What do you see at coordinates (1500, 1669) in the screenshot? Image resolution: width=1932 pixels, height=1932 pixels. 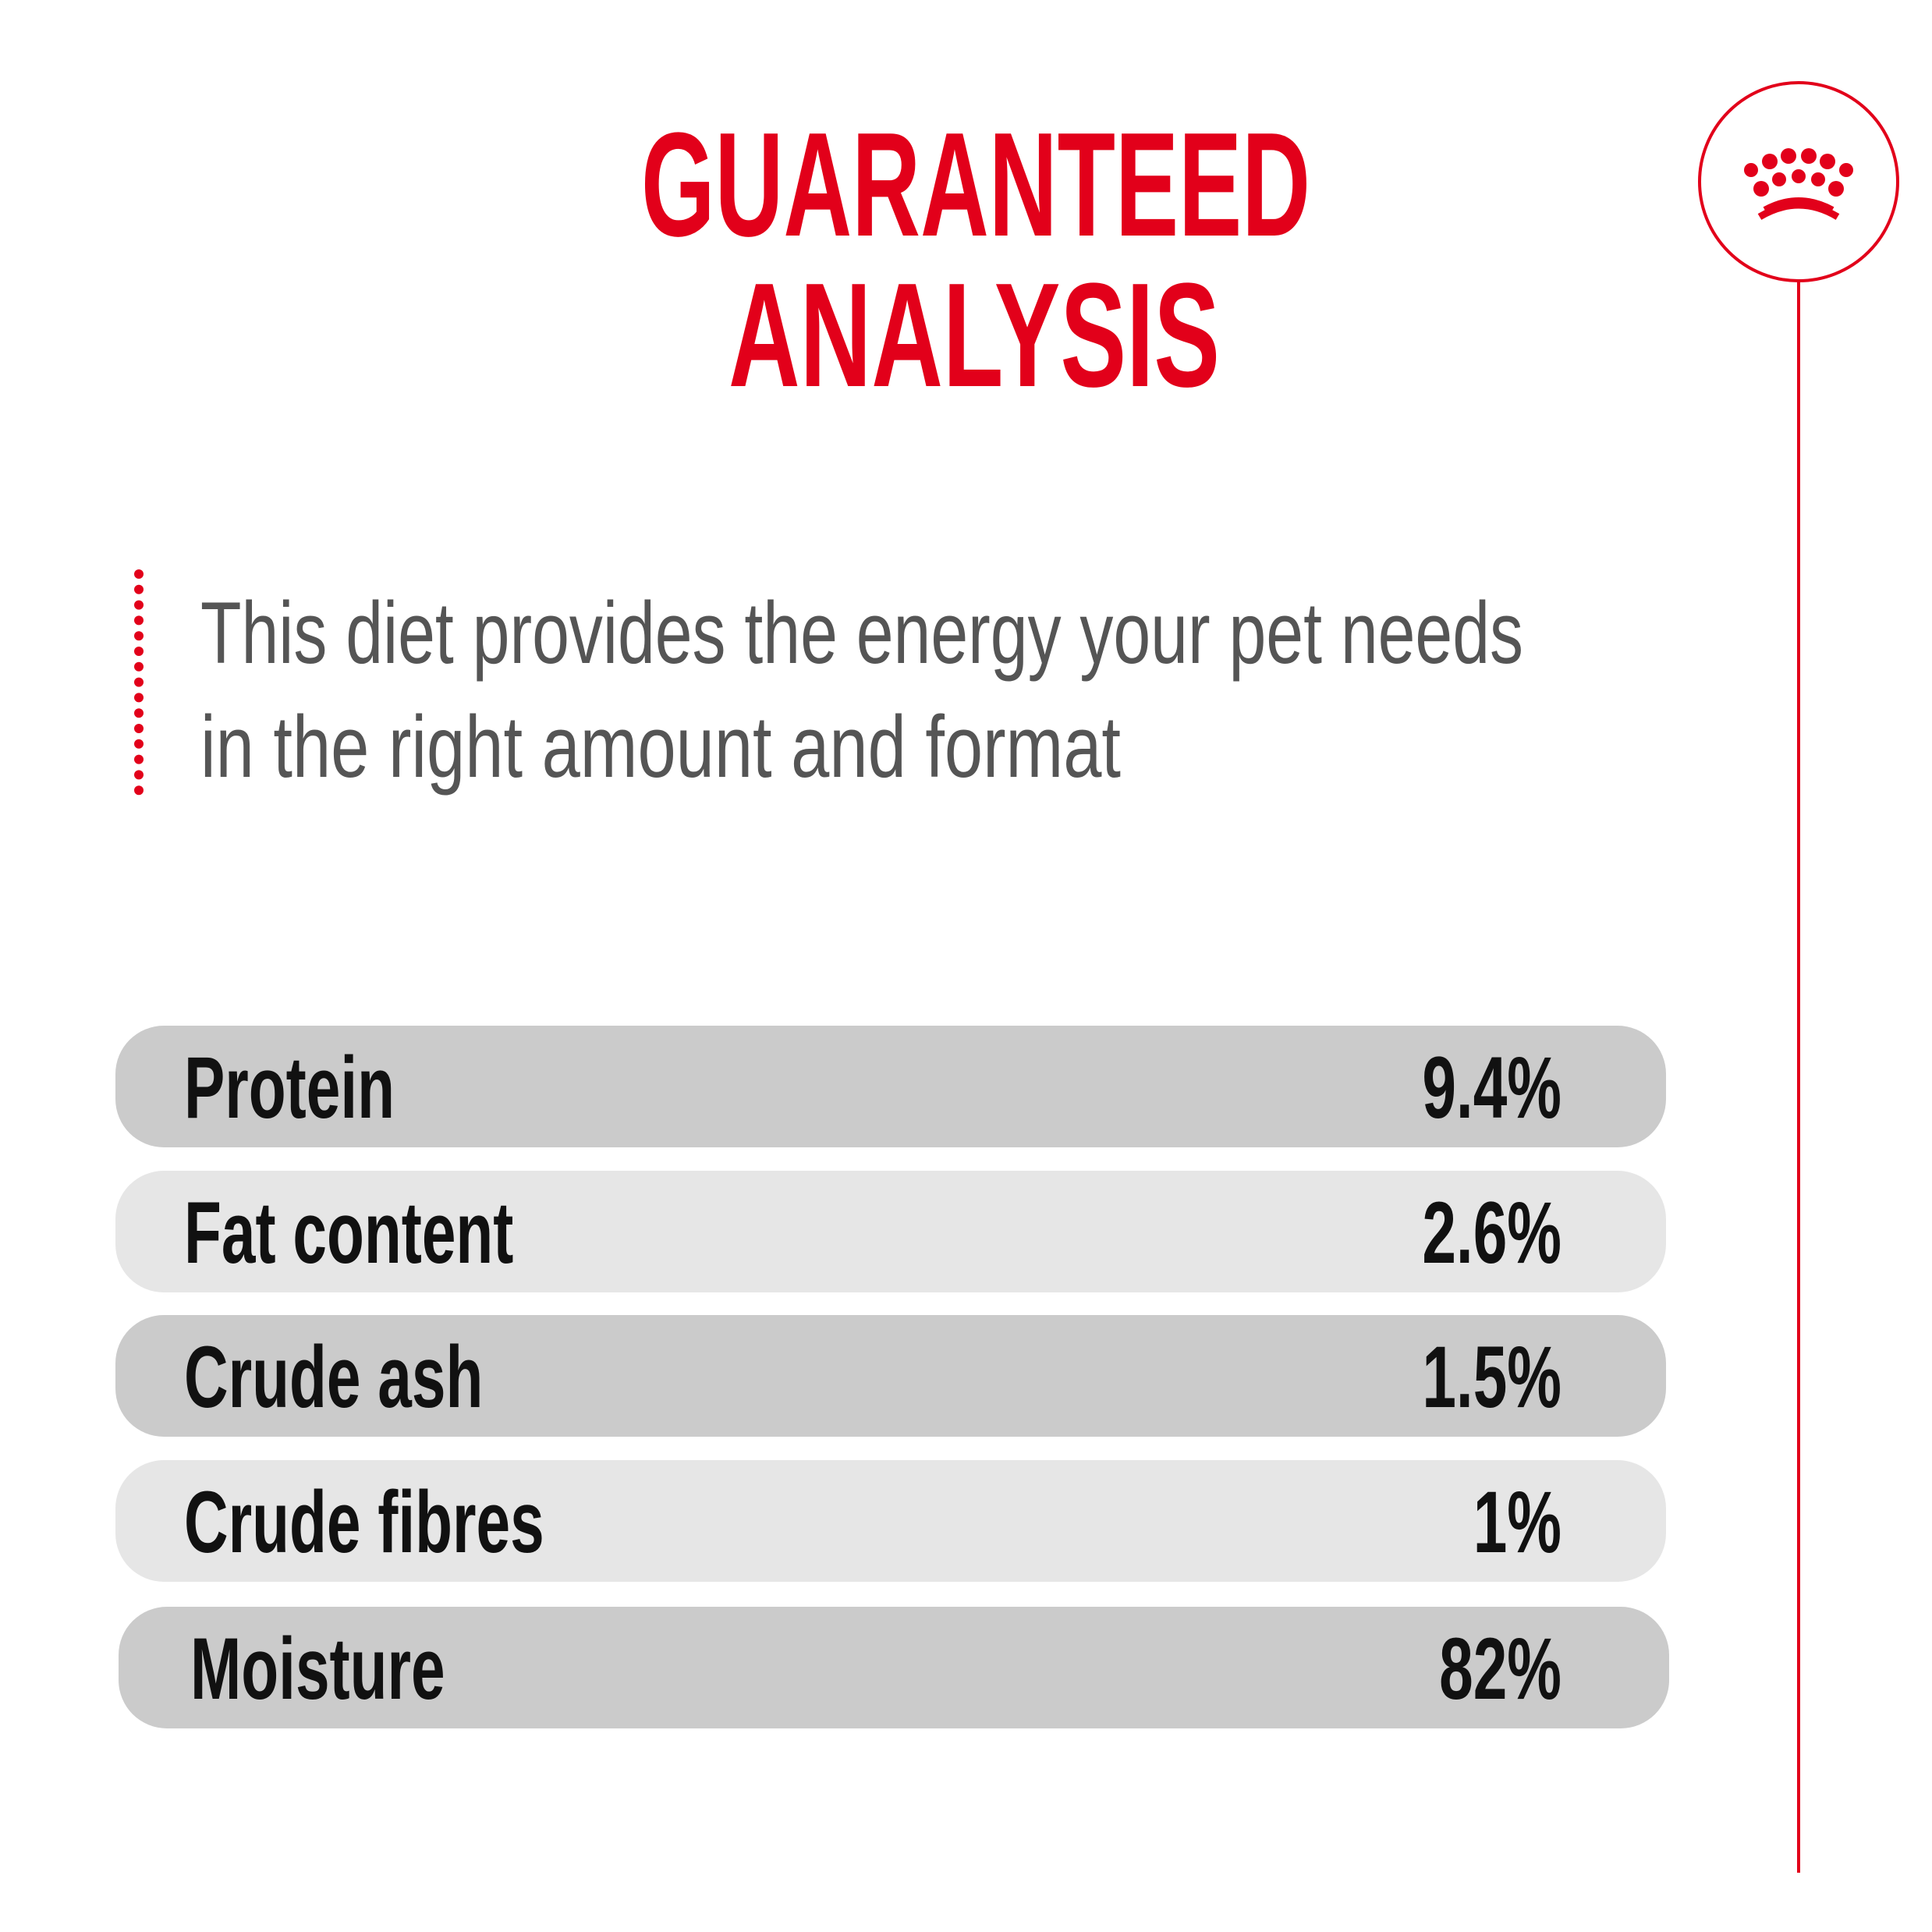 I see `row-value: 82%` at bounding box center [1500, 1669].